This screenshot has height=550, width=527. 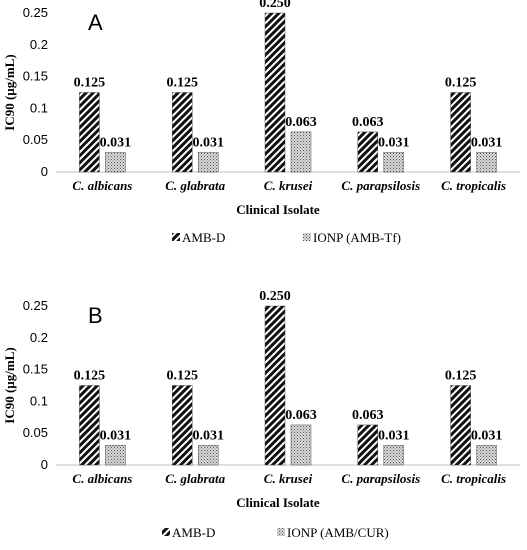 I want to click on legend-label: IONP (AMB/CUR), so click(x=338, y=532).